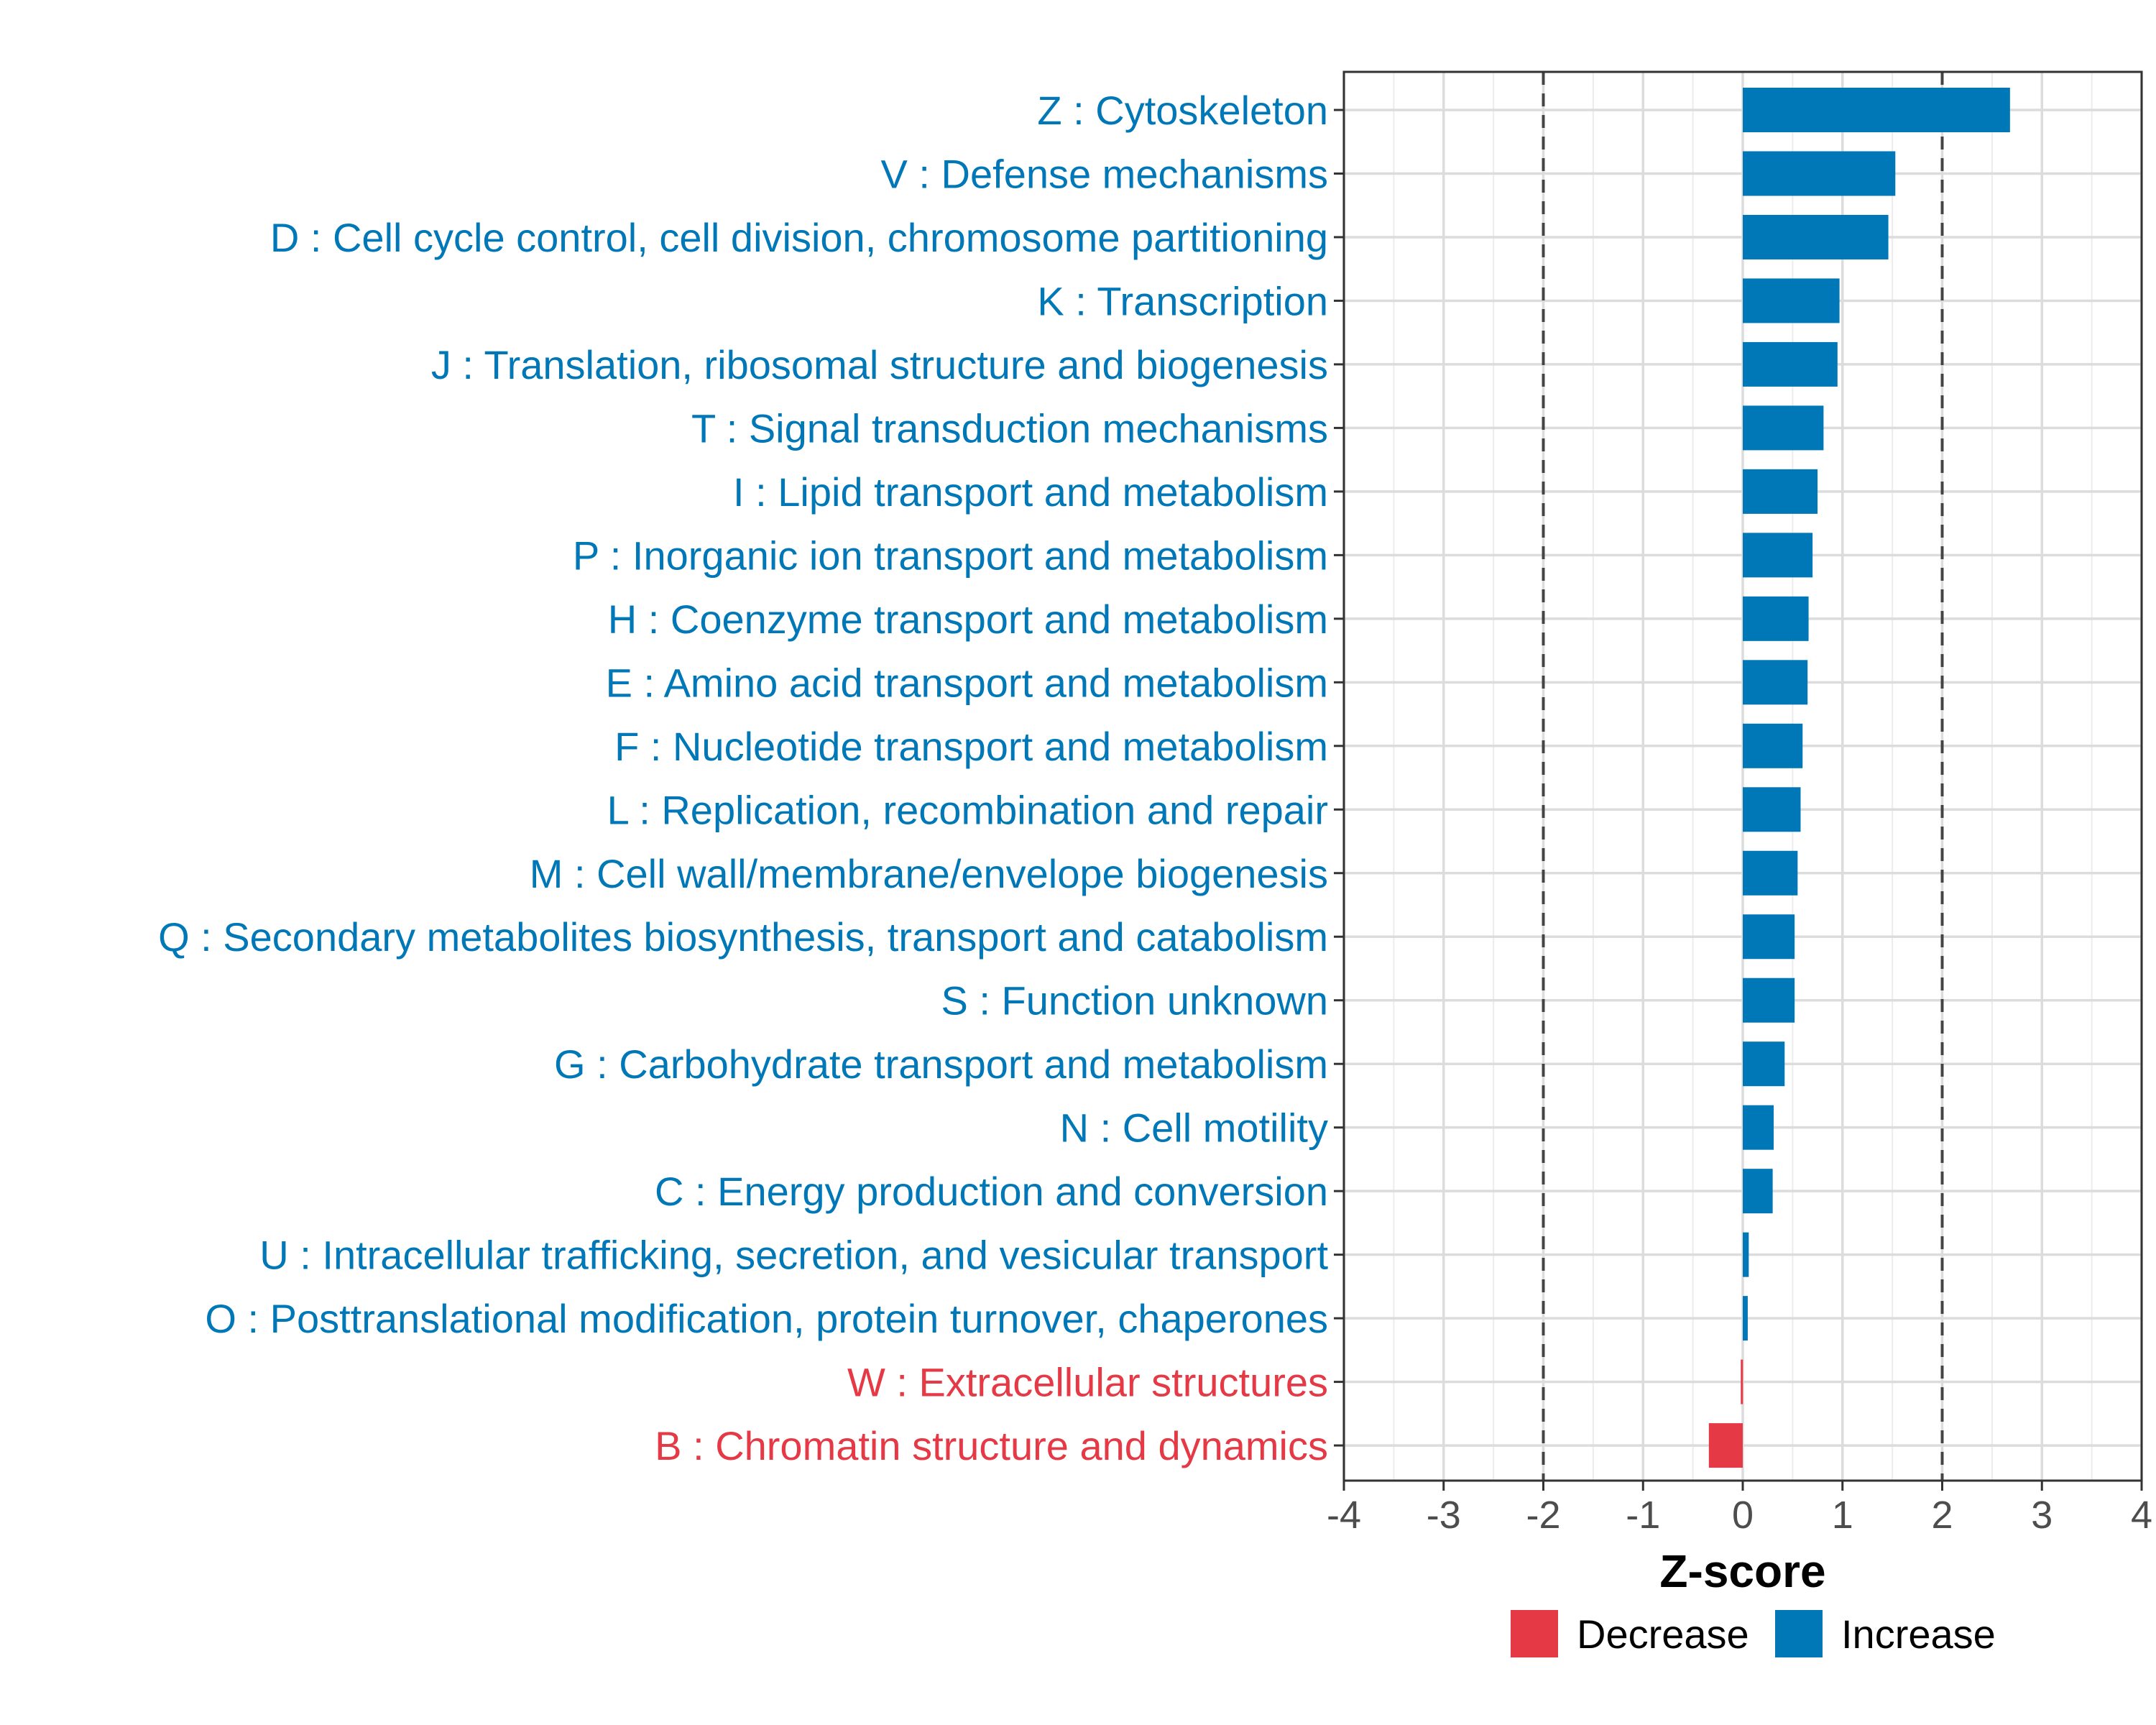 The height and width of the screenshot is (1725, 2156). What do you see at coordinates (1743, 1515) in the screenshot?
I see `x-tick-label: 0` at bounding box center [1743, 1515].